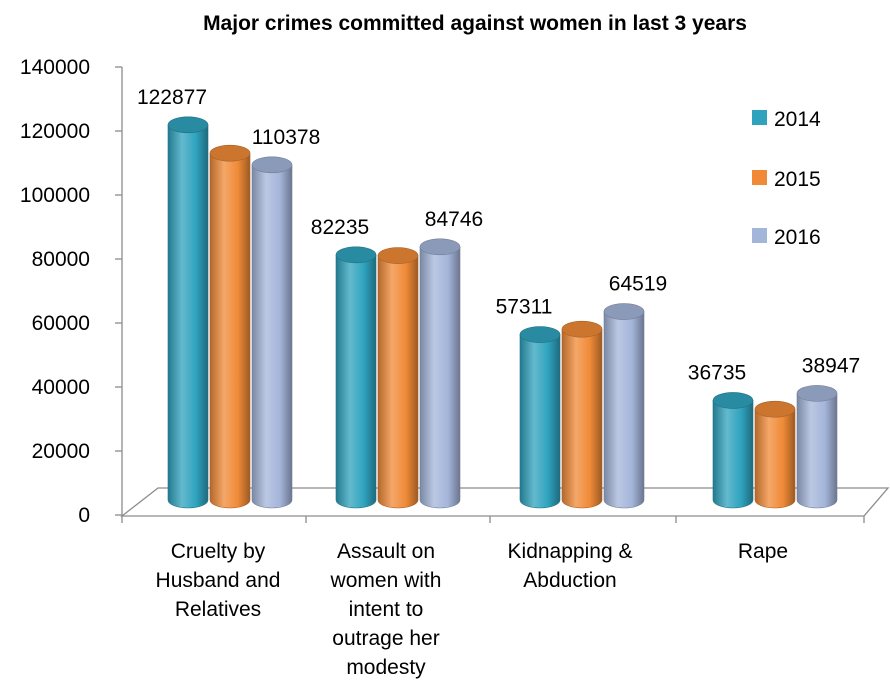  Describe the element at coordinates (172, 97) in the screenshot. I see `data-label: 122877` at that location.